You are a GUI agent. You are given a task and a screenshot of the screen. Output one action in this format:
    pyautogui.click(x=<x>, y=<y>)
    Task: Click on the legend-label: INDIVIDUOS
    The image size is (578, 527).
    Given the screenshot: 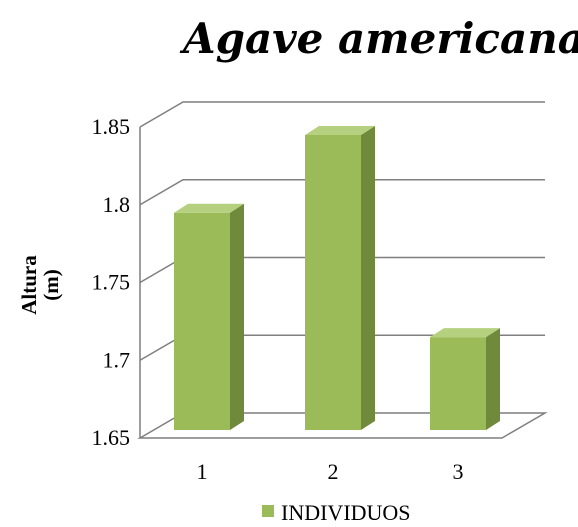 What is the action you would take?
    pyautogui.click(x=346, y=512)
    